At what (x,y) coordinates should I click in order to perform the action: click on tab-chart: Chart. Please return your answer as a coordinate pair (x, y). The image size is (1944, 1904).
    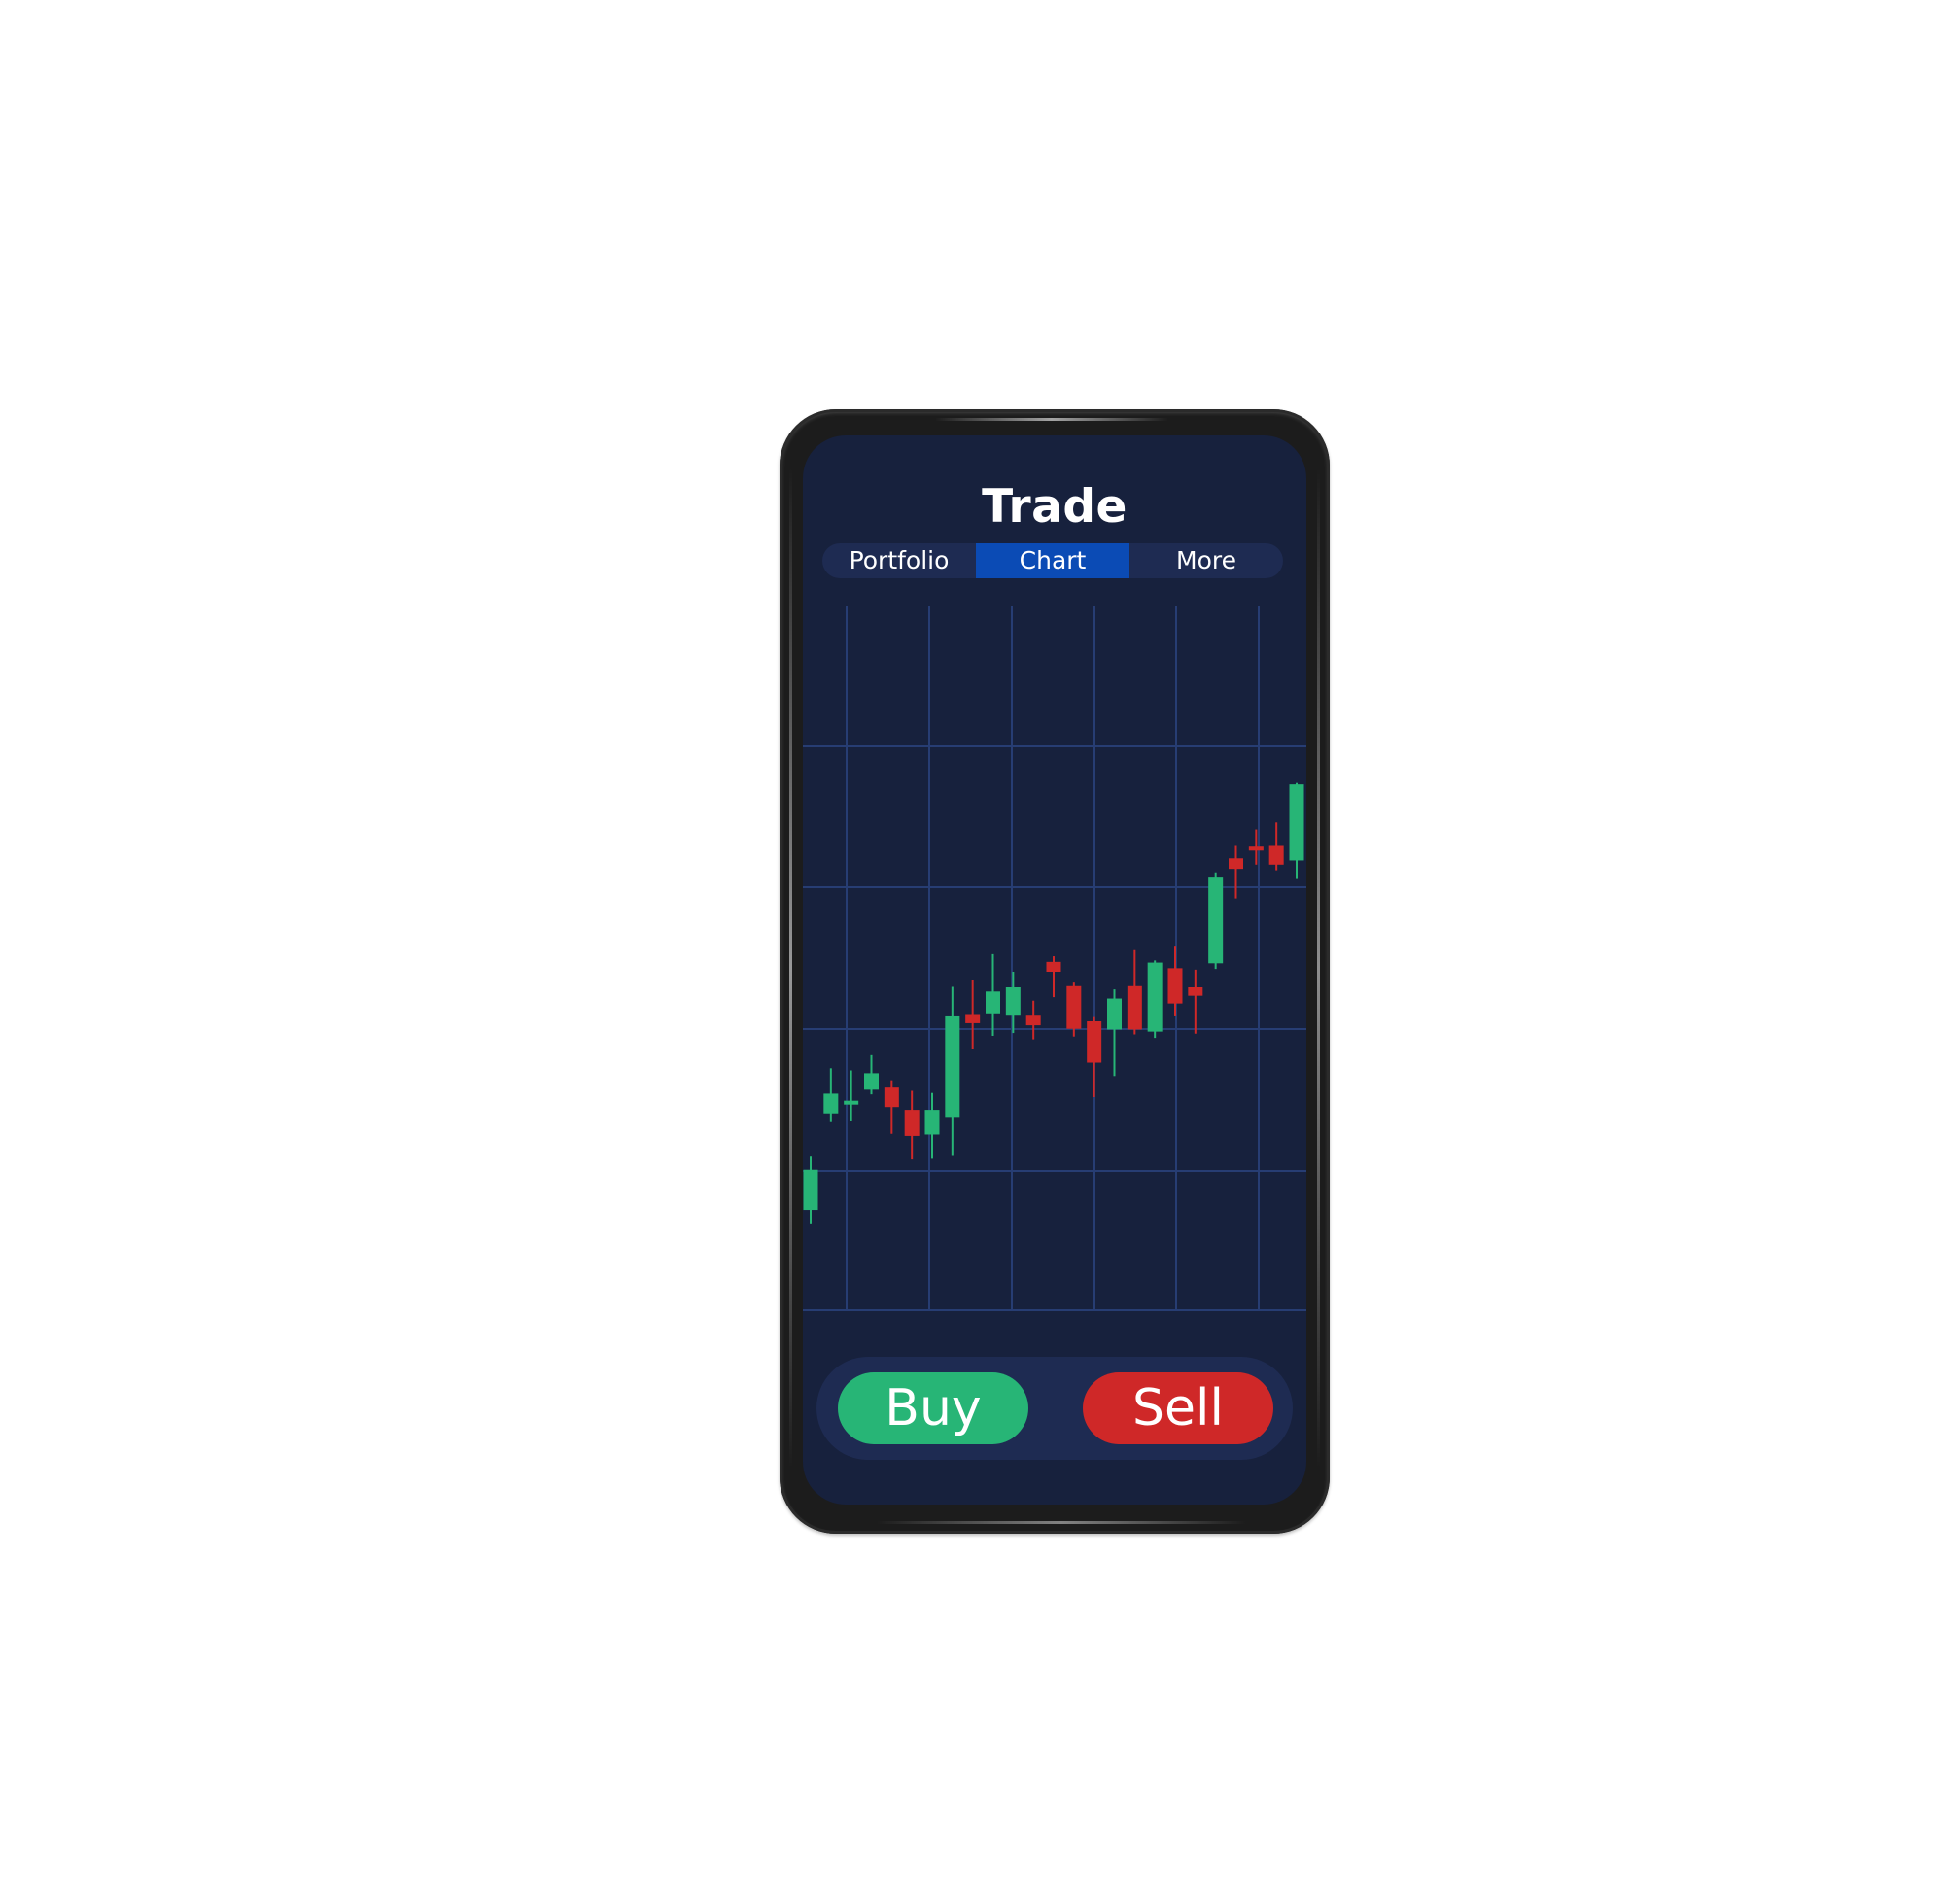
    Looking at the image, I should click on (1052, 560).